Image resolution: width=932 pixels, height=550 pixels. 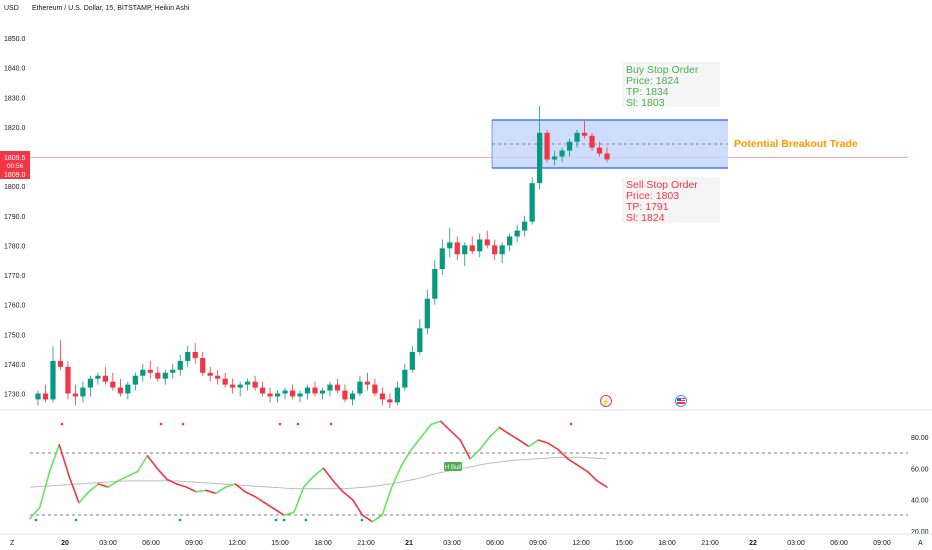 What do you see at coordinates (662, 185) in the screenshot?
I see `sell-note-line1: Sell Stop Order` at bounding box center [662, 185].